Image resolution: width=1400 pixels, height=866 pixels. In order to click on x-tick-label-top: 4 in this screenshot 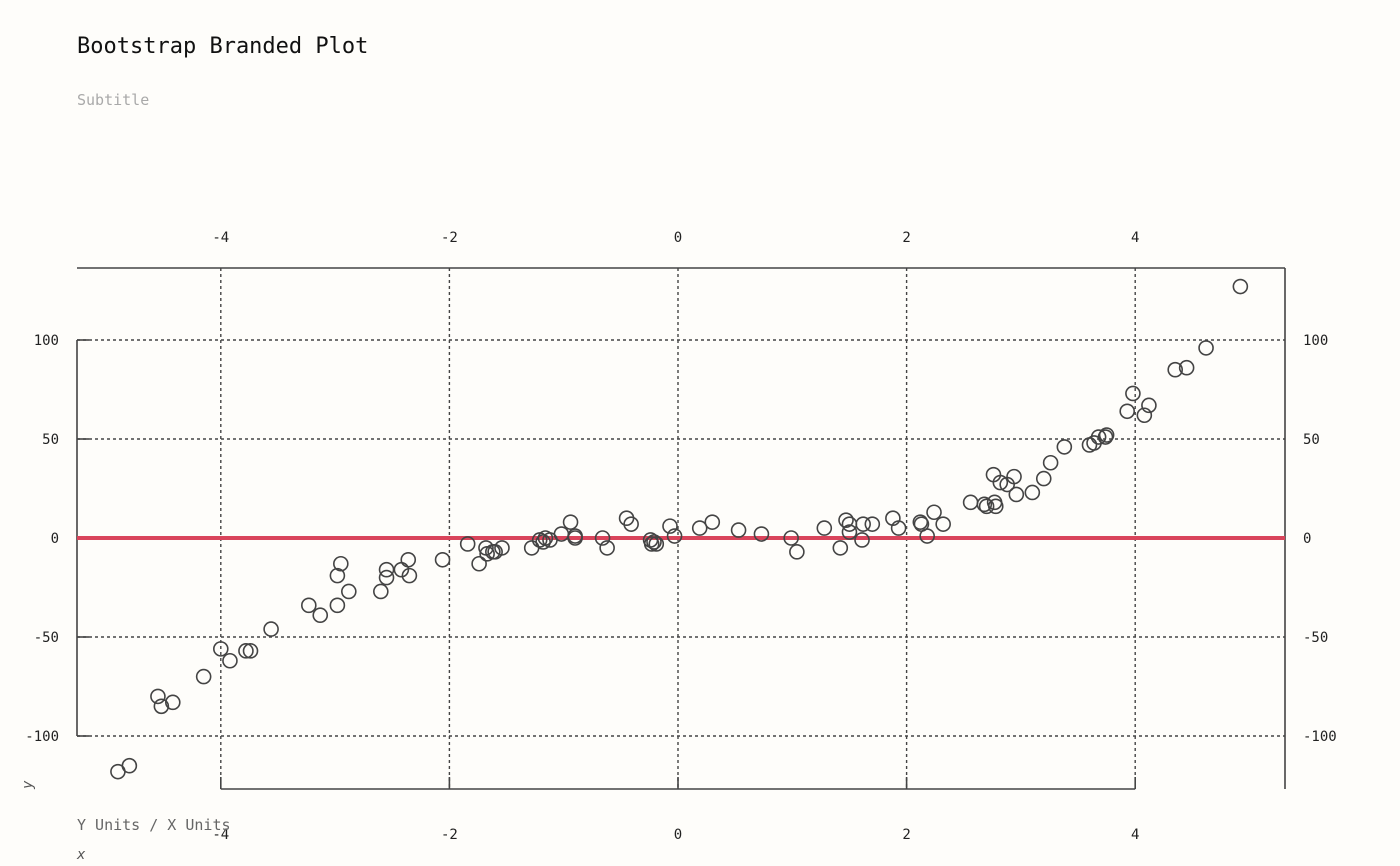, I will do `click(1135, 238)`.